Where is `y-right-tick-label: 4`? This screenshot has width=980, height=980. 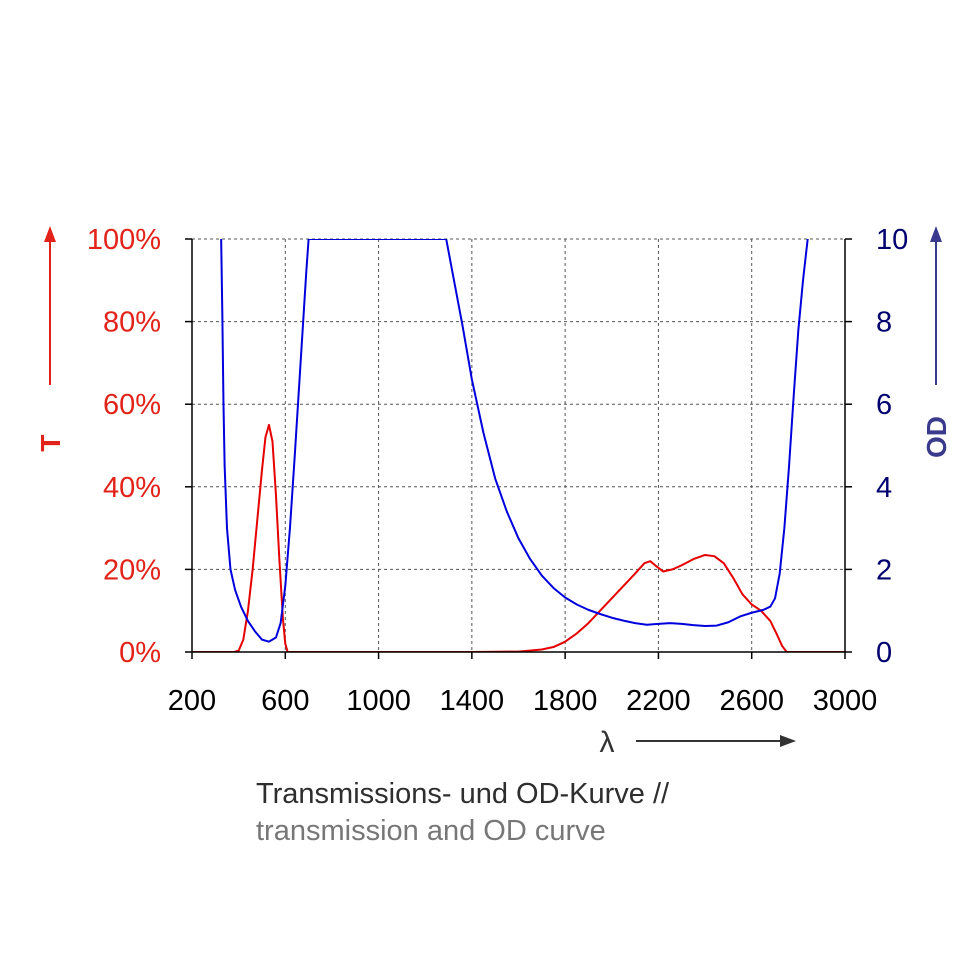
y-right-tick-label: 4 is located at coordinates (884, 488).